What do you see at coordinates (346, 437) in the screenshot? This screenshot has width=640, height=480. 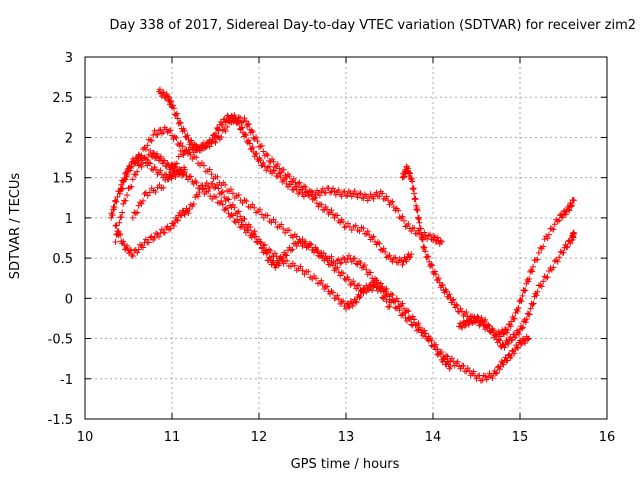 I see `x-tick-label: 13` at bounding box center [346, 437].